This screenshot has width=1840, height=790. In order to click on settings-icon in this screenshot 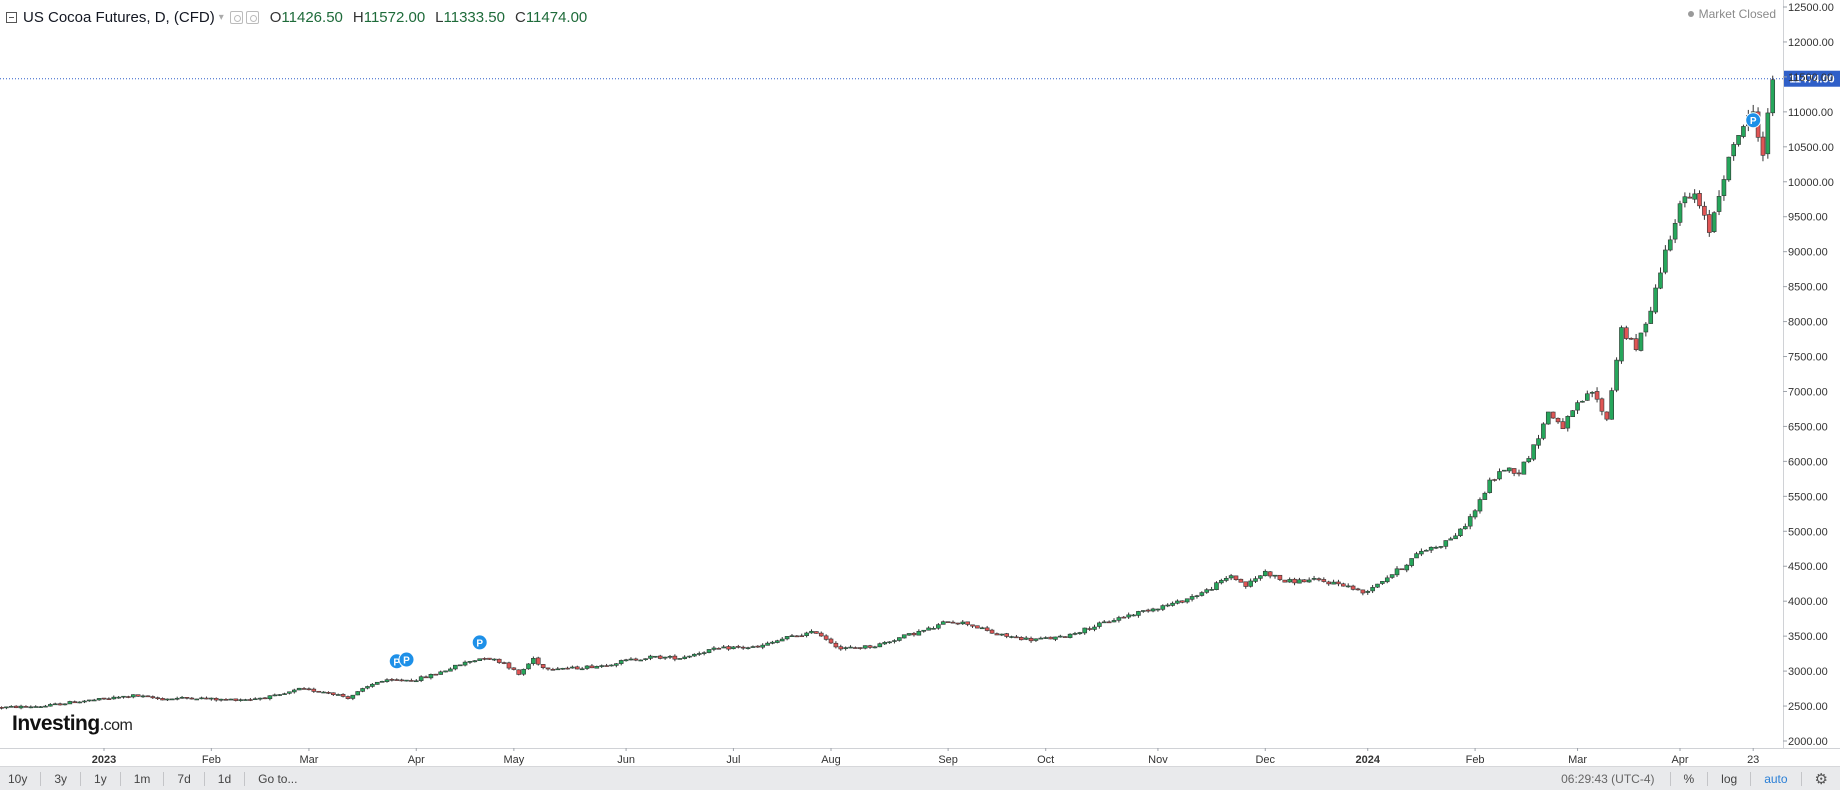, I will do `click(236, 17)`.